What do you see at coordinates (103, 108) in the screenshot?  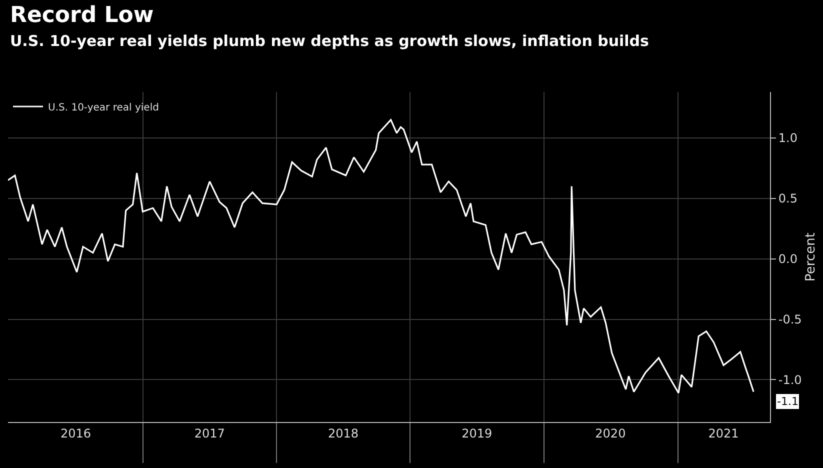 I see `legend-label: U.S. 10-year real yield` at bounding box center [103, 108].